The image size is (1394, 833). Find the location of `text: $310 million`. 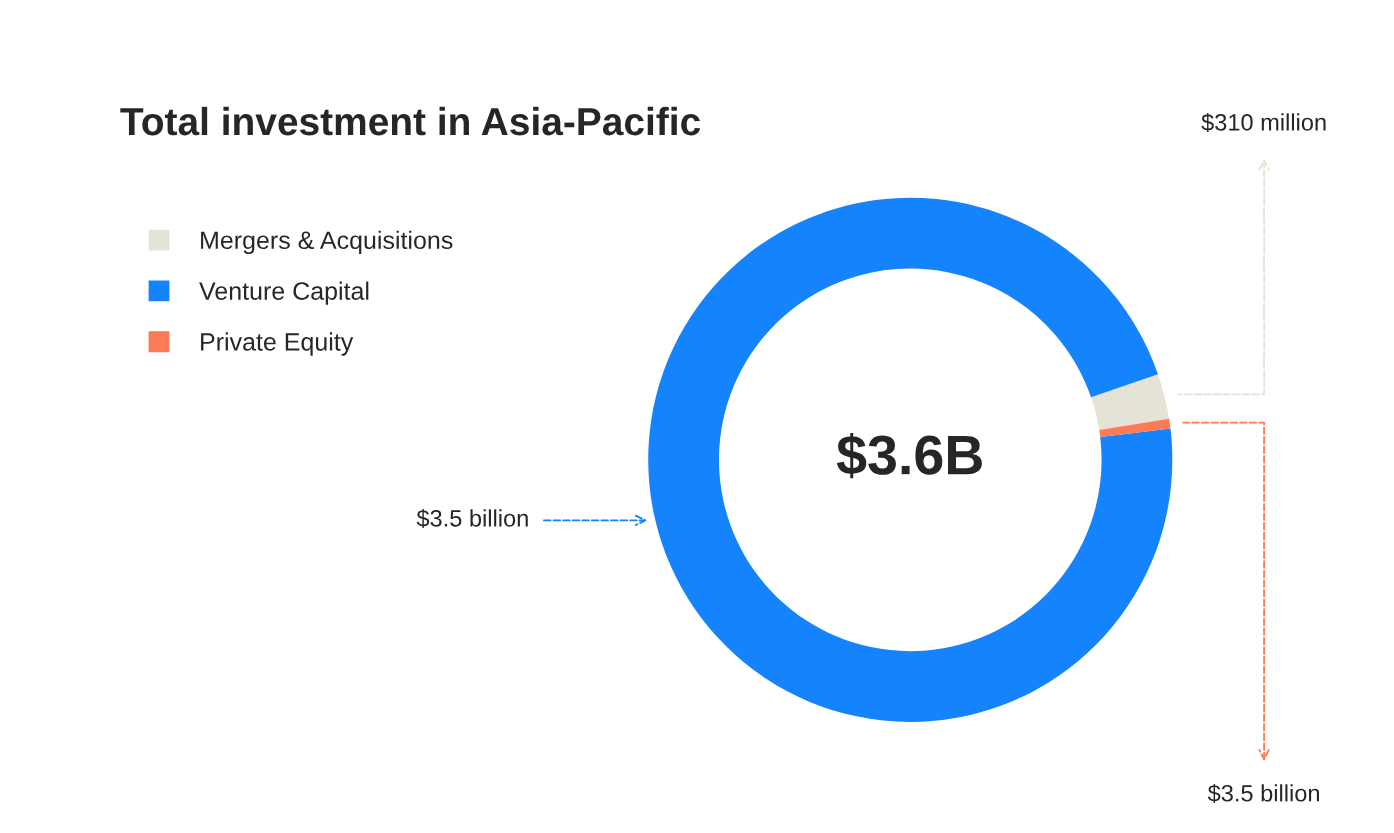

text: $310 million is located at coordinates (1263, 122).